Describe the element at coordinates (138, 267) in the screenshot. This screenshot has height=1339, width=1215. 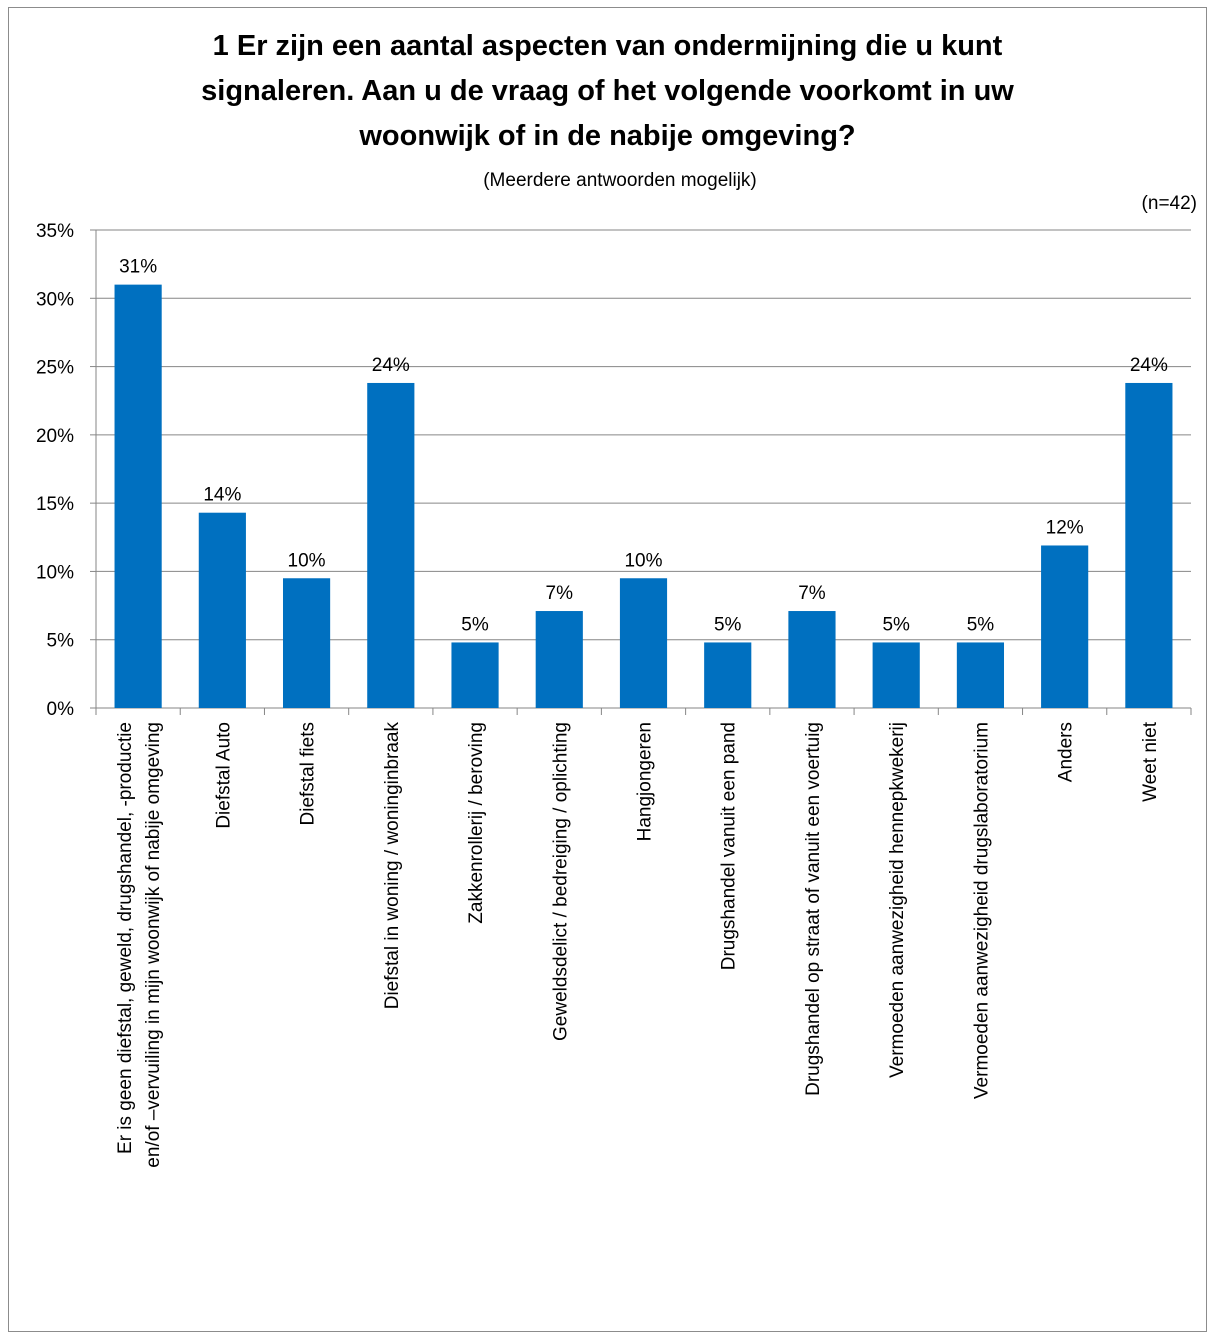
I see `data-label: 31%` at that location.